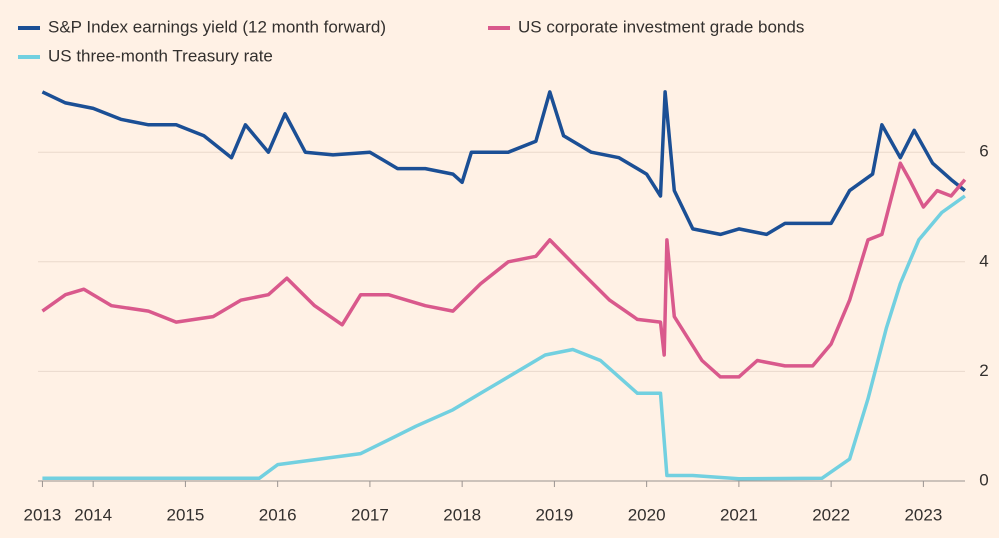  I want to click on x-tick-label: 2015, so click(185, 514).